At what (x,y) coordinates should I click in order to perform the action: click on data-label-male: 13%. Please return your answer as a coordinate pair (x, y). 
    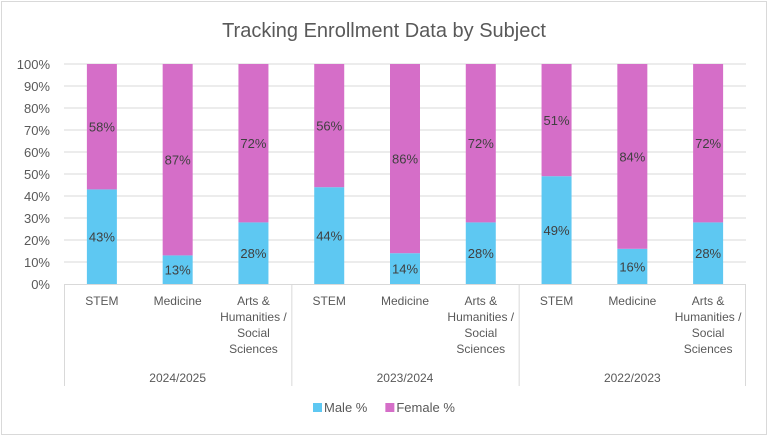
    Looking at the image, I should click on (178, 270).